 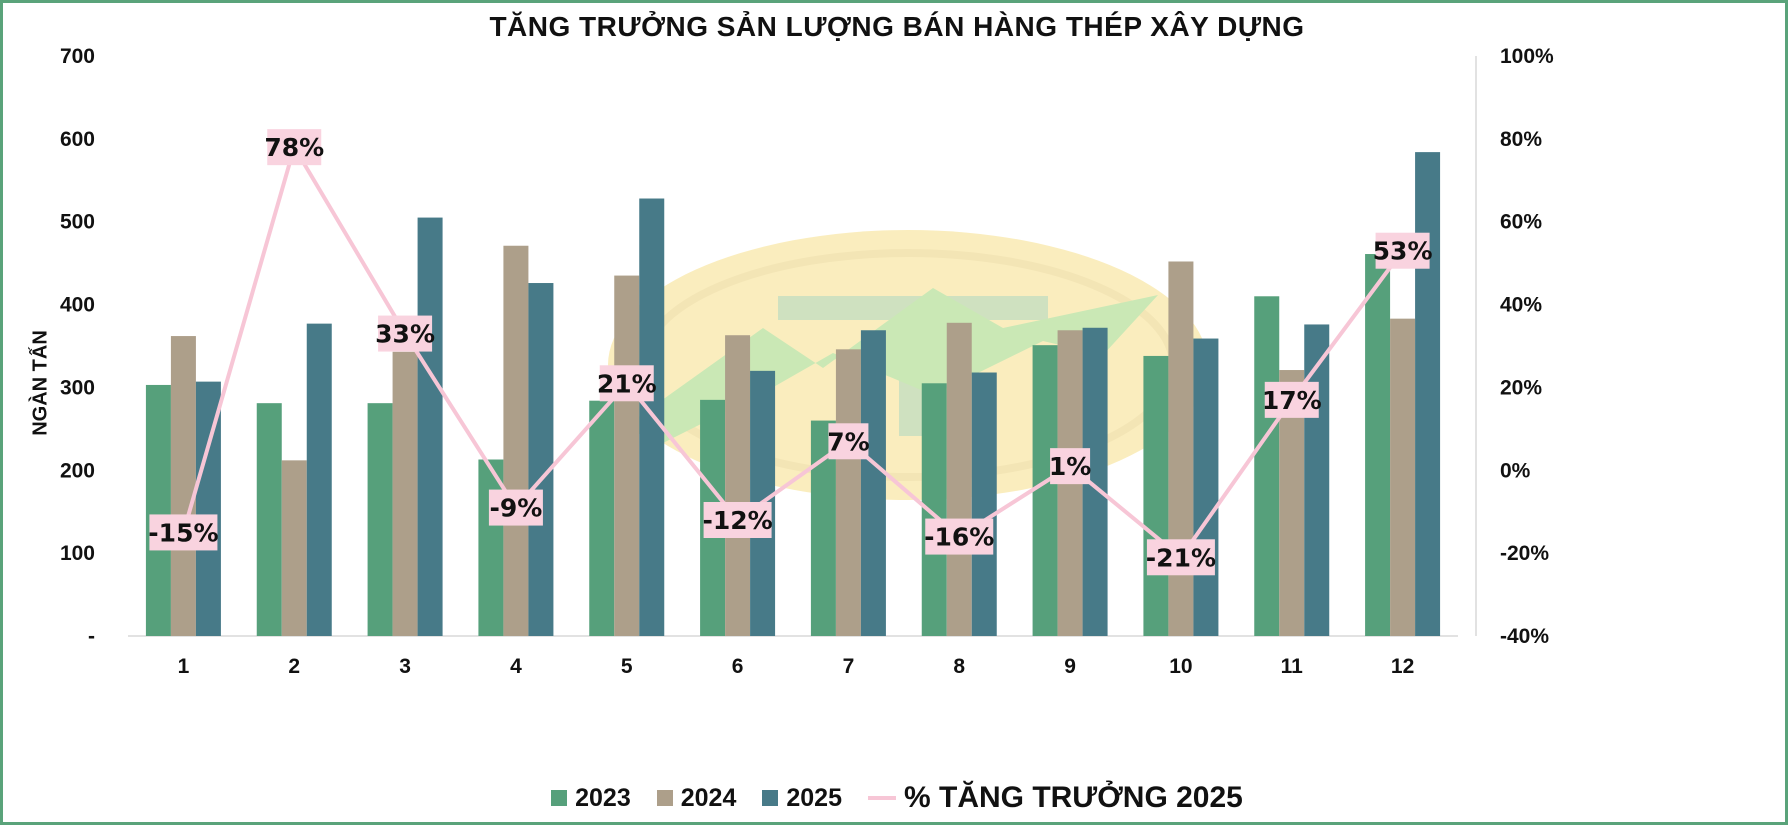 What do you see at coordinates (1524, 636) in the screenshot?
I see `y2-tick-label: -40%` at bounding box center [1524, 636].